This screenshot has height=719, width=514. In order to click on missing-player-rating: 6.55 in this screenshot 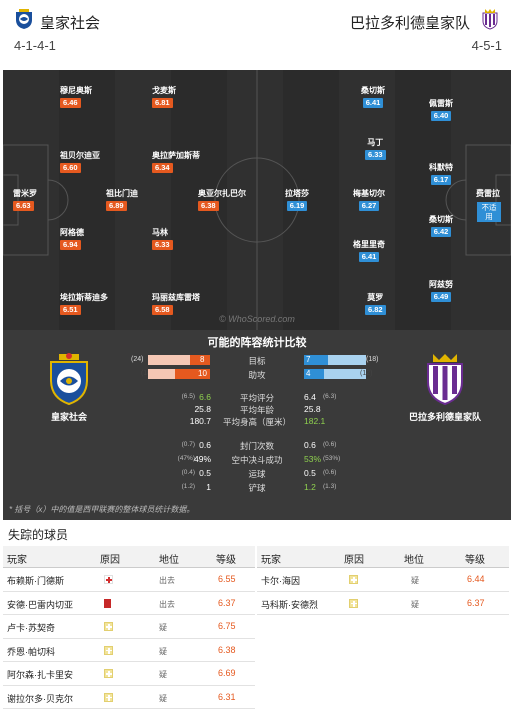, I will do `click(227, 579)`.